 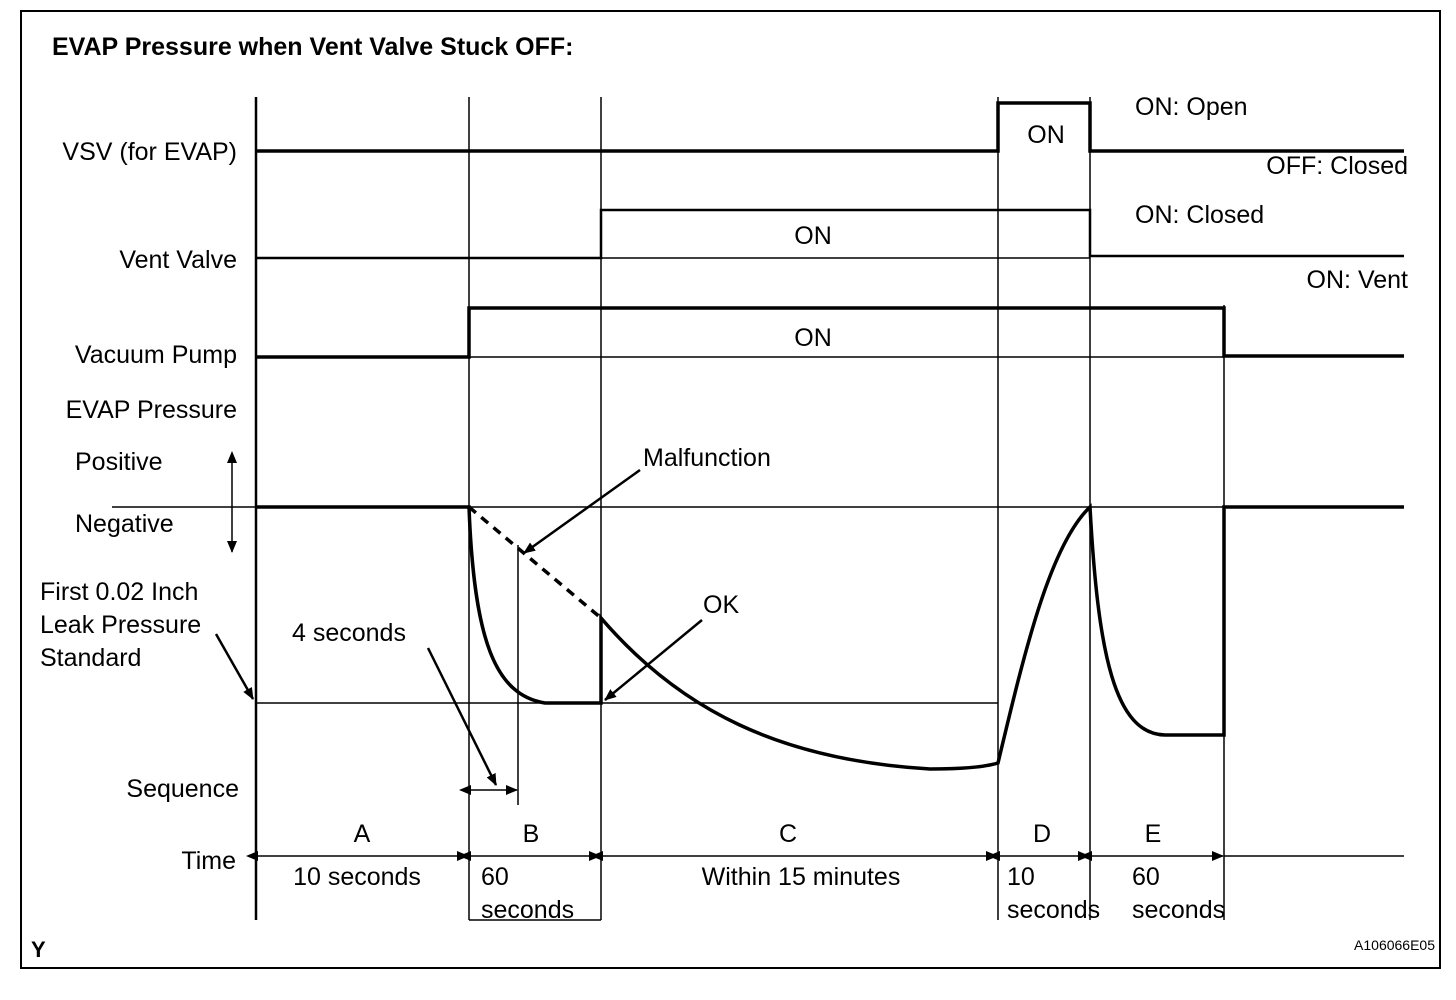 What do you see at coordinates (313, 47) in the screenshot?
I see `diagram-title: EVAP Pressure when Vent Valve Stuck OFF:` at bounding box center [313, 47].